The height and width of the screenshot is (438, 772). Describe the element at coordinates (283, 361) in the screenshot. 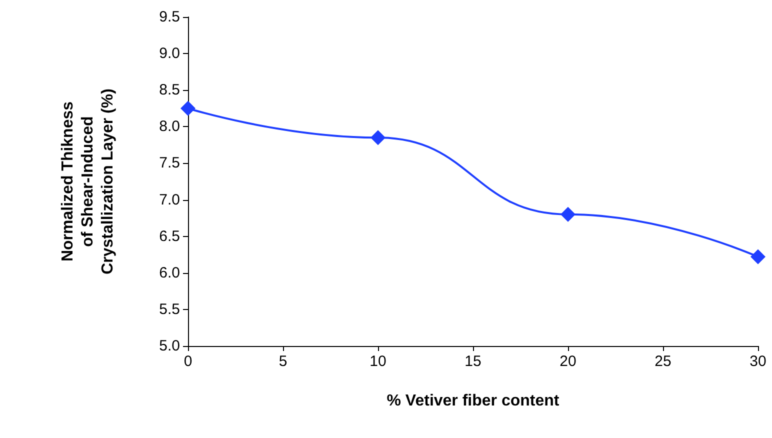

I see `x-tick-label: 5` at that location.